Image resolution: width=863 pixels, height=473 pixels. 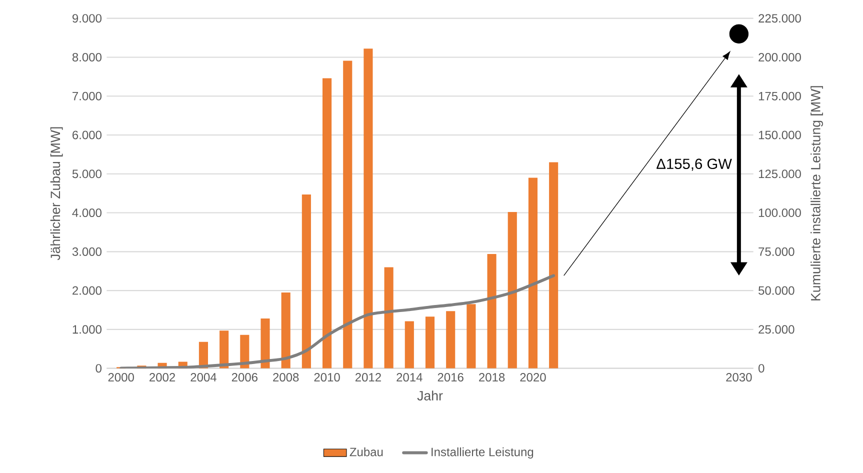 I want to click on x-tick-label: 2004, so click(x=203, y=377).